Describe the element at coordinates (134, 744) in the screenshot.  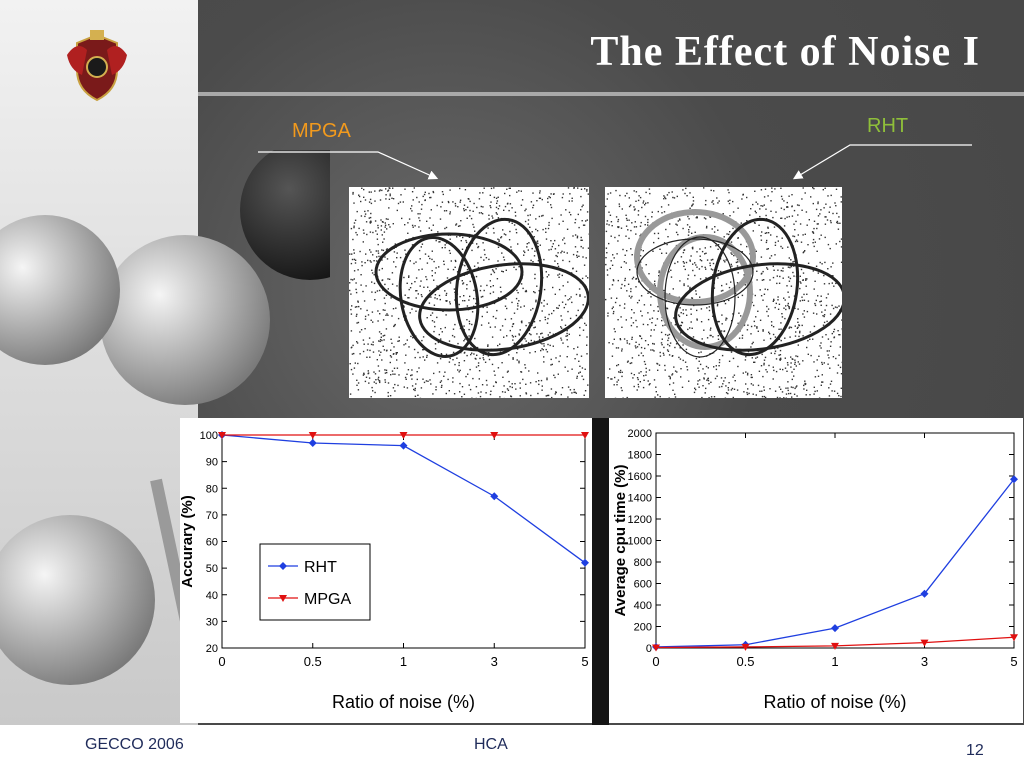
I see `footer-conference: GECCO 2006` at that location.